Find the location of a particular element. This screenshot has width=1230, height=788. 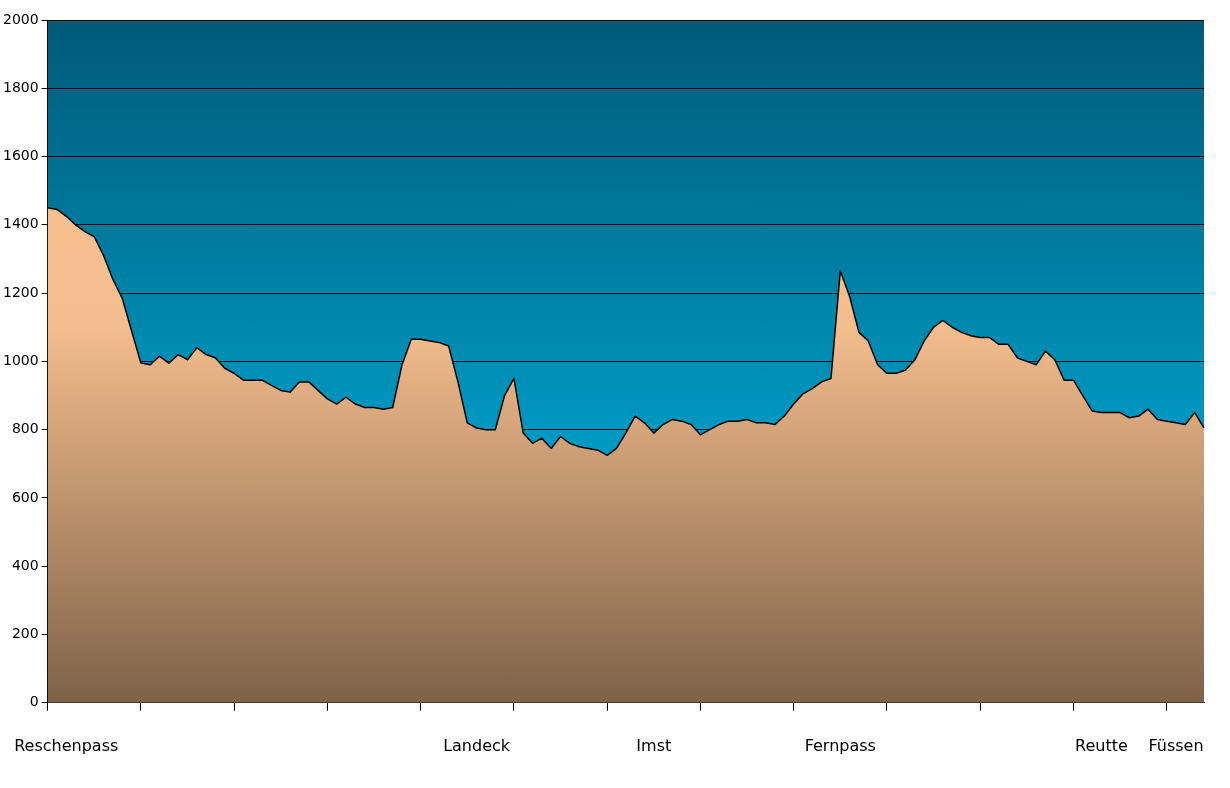

y-tick-label: 0 is located at coordinates (34, 701).